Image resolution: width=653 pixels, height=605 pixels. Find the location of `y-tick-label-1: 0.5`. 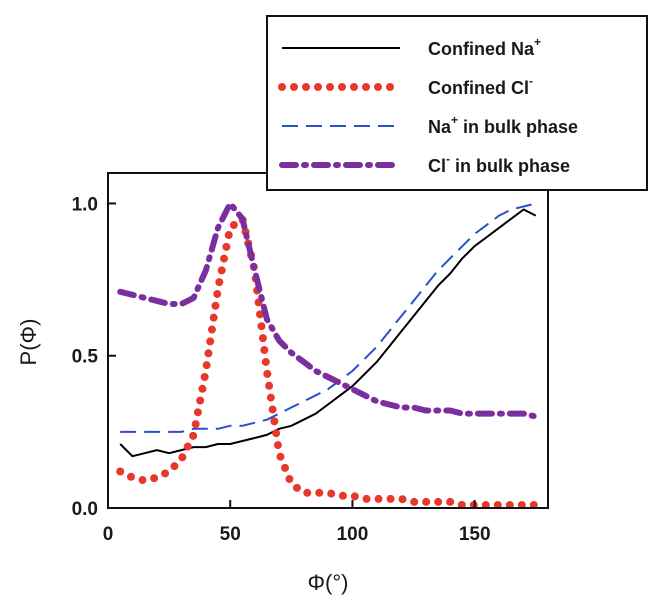

y-tick-label-1: 0.5 is located at coordinates (85, 357).